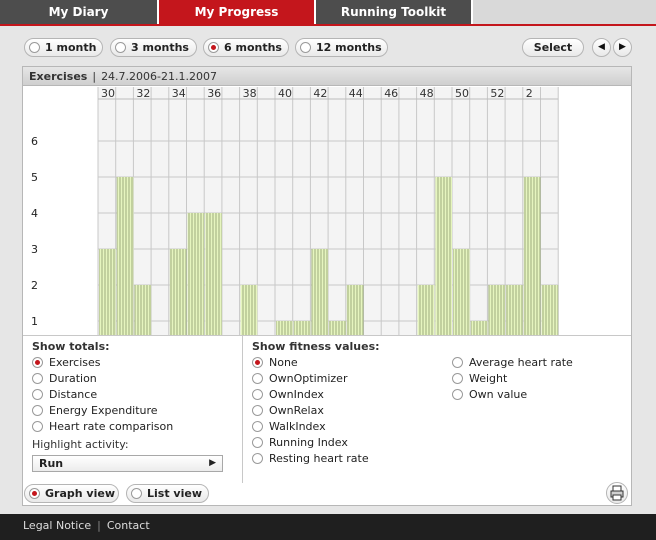  I want to click on printer-icon, so click(617, 493).